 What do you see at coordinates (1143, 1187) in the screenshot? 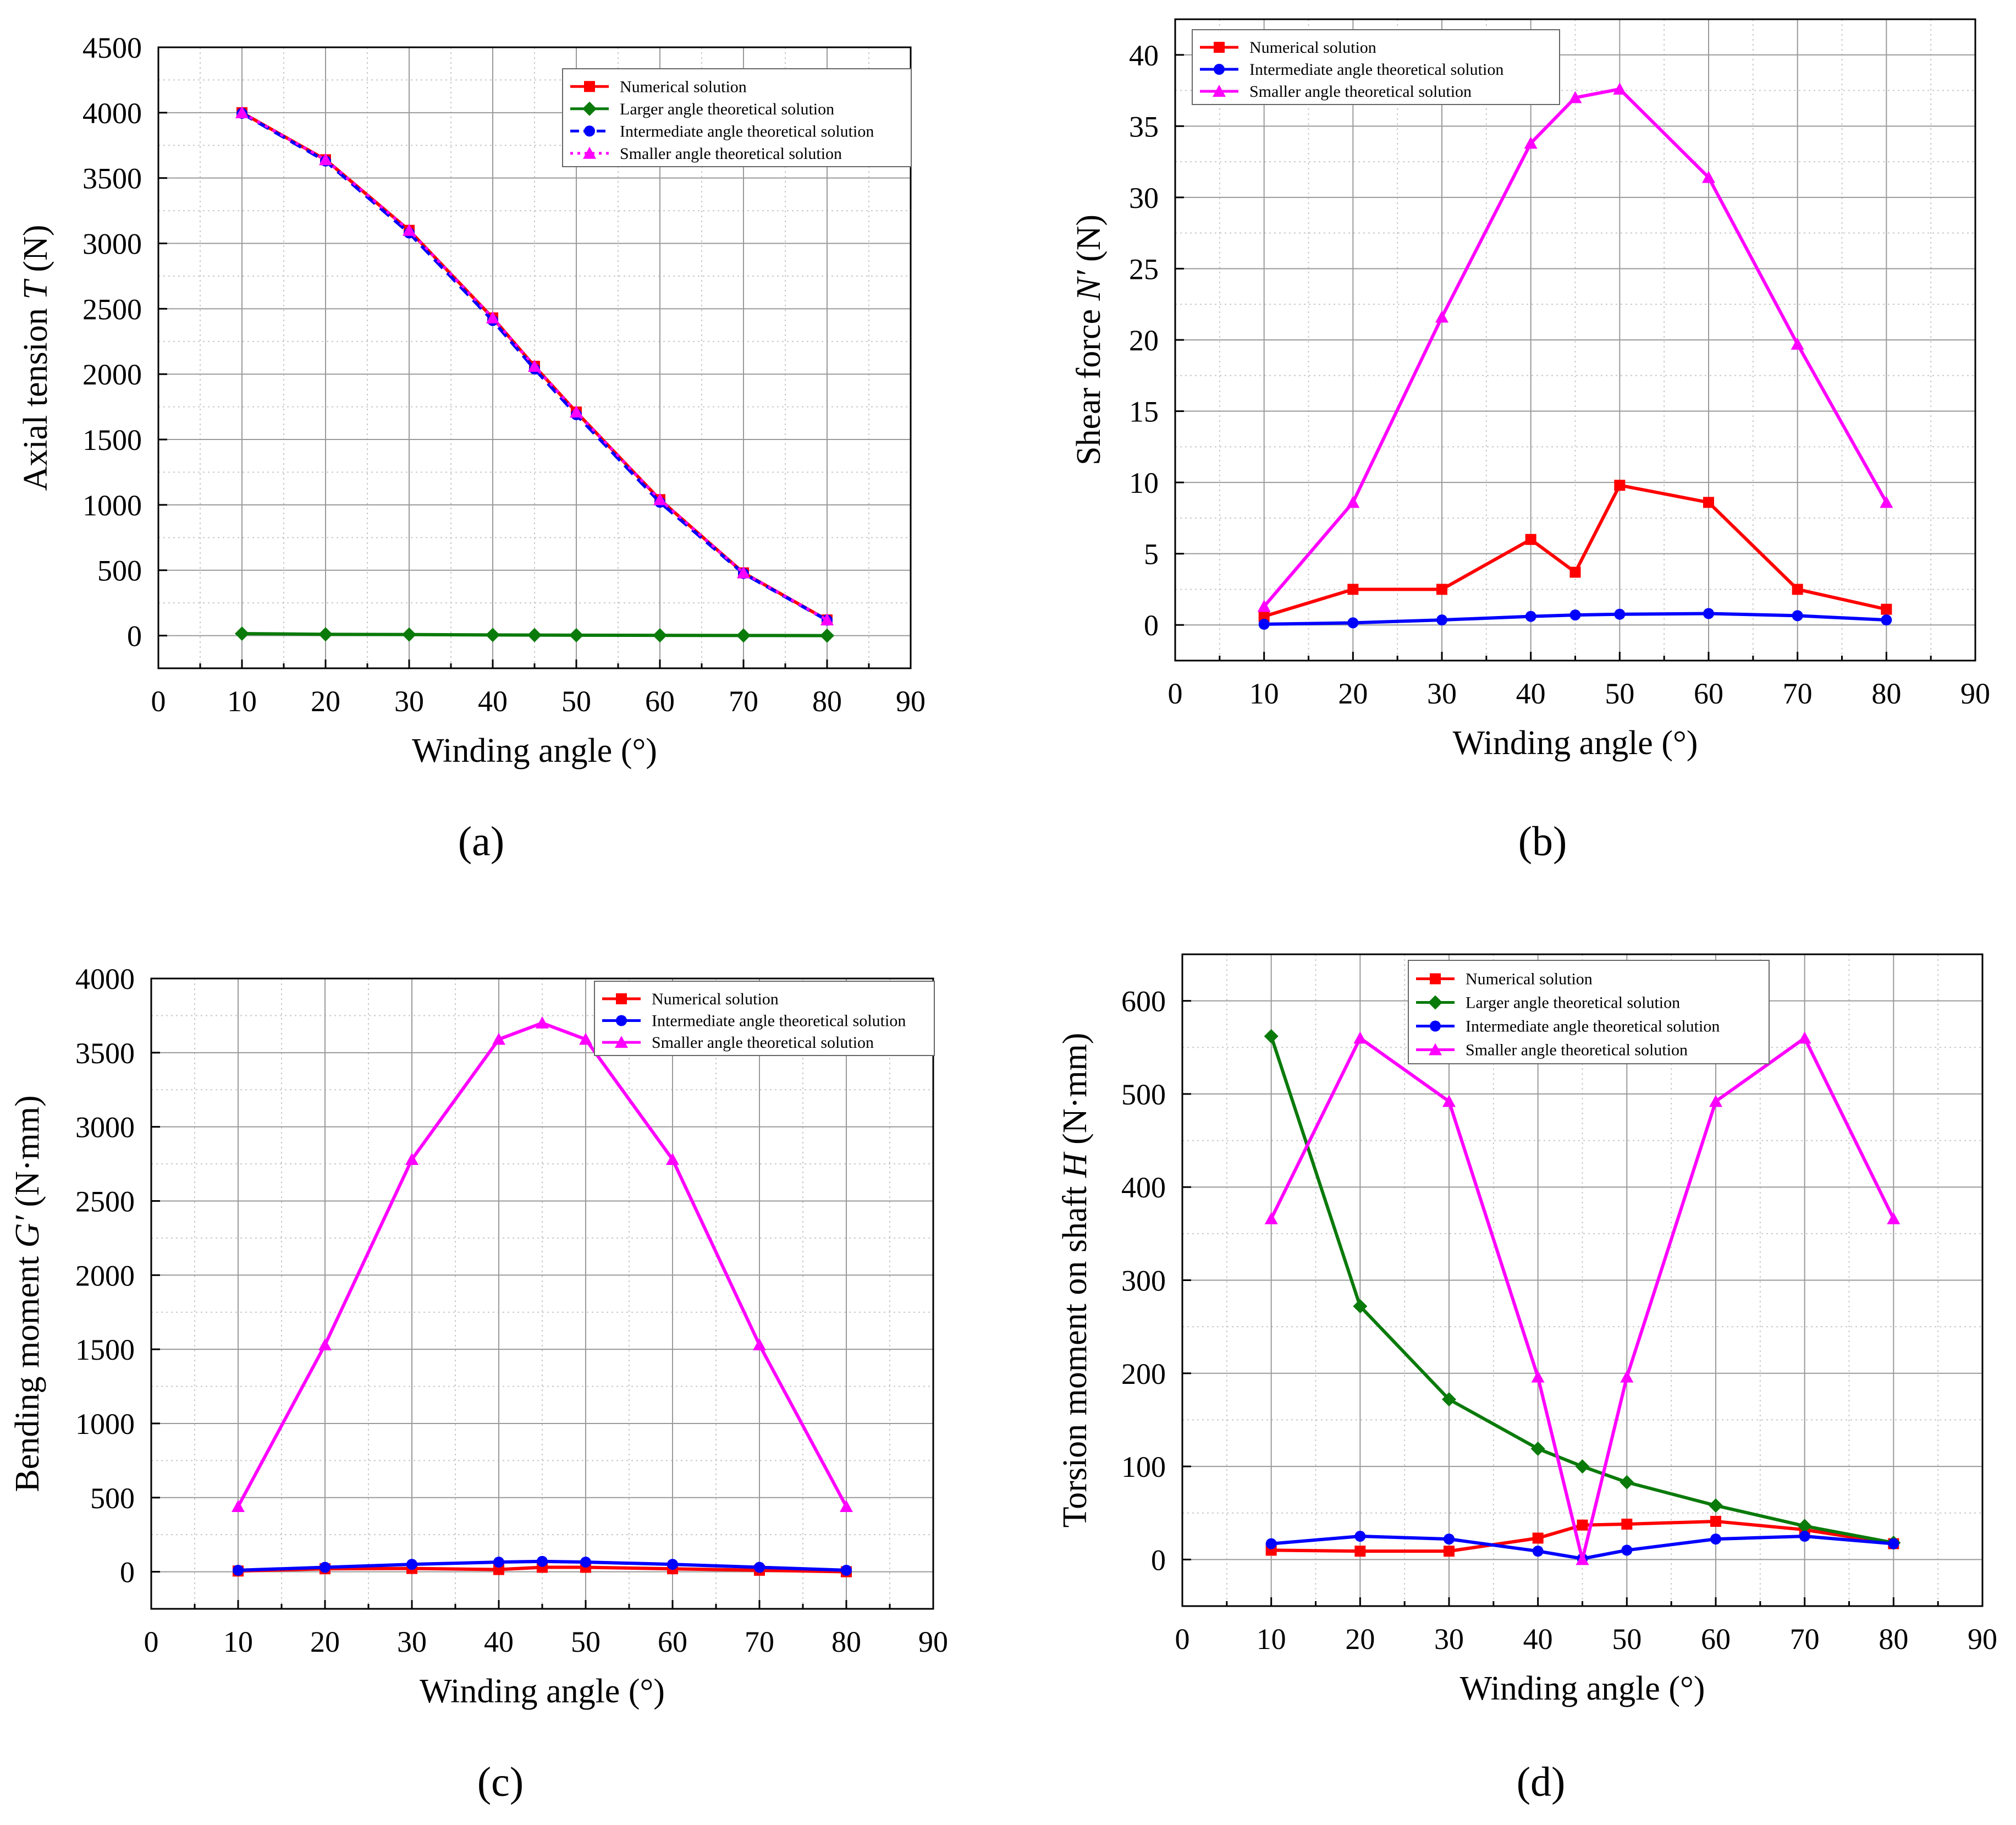
I see `y-tick-label: 400` at bounding box center [1143, 1187].